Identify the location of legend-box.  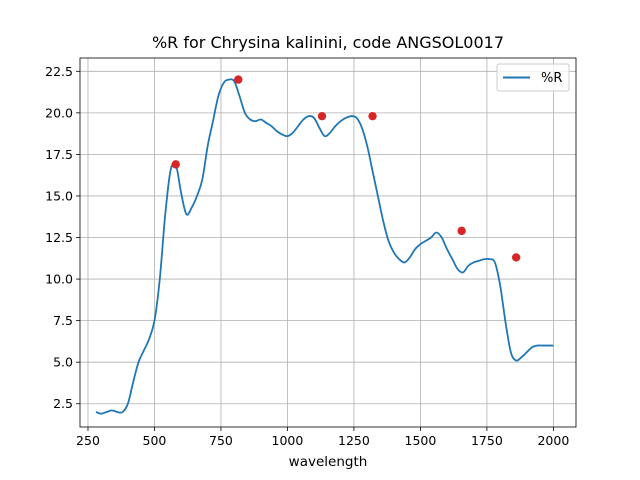
(533, 77).